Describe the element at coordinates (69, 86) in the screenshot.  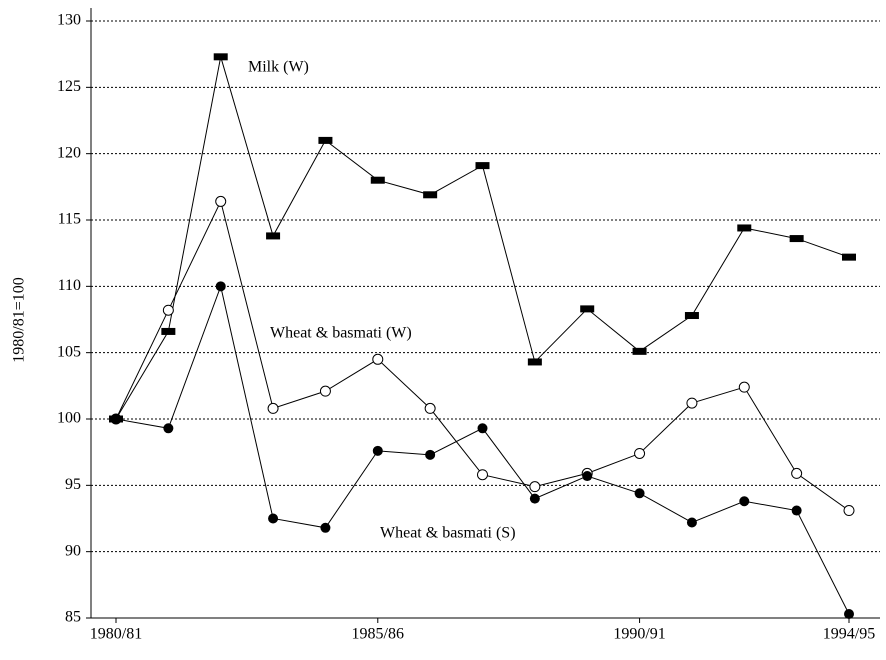
I see `y-tick-label: 125` at that location.